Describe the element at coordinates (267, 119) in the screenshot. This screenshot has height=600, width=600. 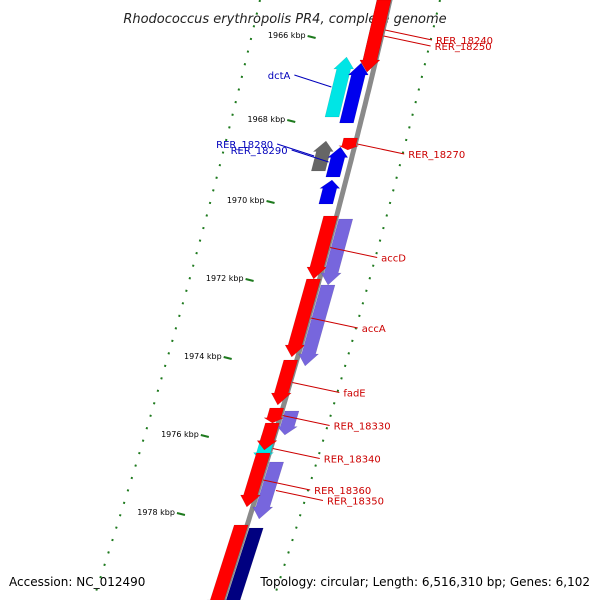
I see `kbp-tick-label: 1968 kbp` at that location.